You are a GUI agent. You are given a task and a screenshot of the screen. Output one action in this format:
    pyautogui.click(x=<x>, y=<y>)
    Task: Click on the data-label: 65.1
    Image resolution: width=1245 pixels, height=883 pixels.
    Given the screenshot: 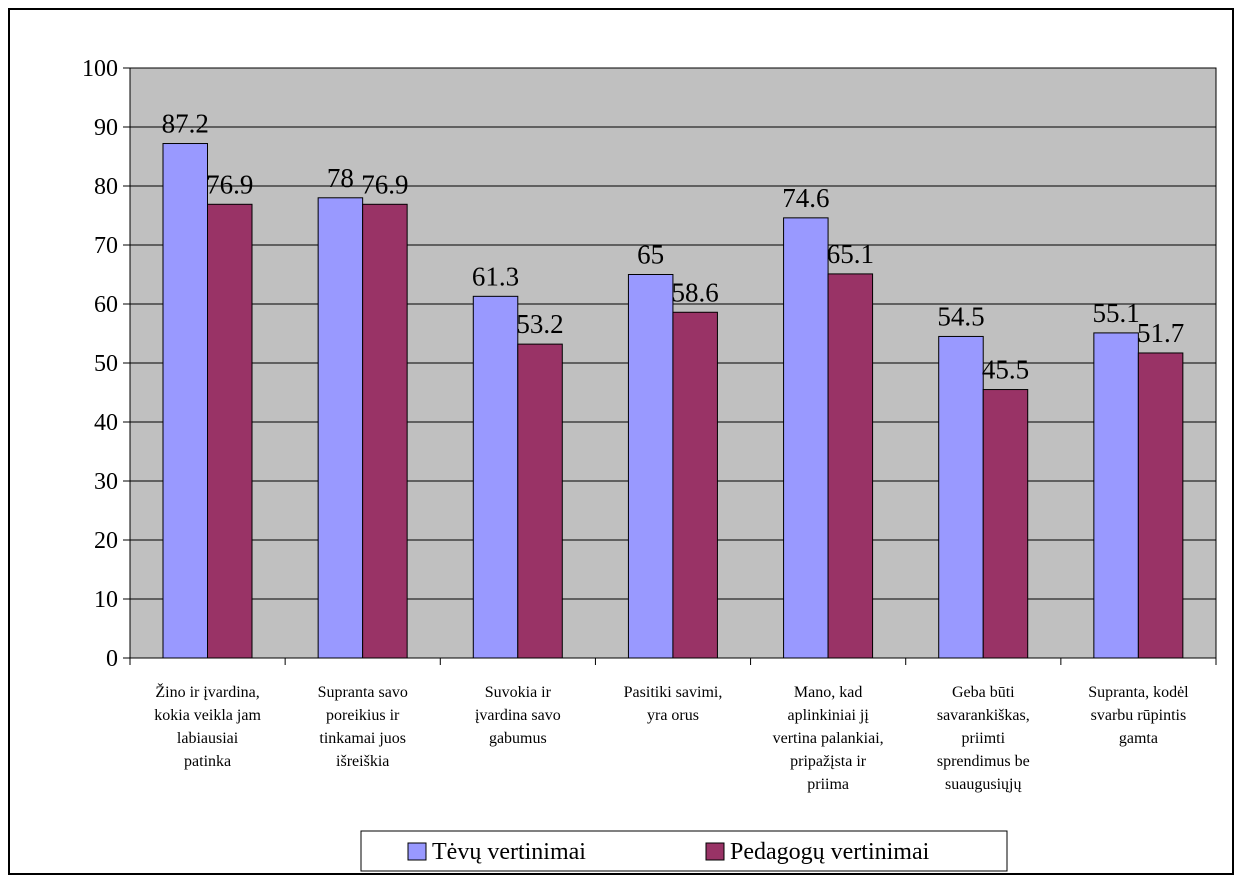 What is the action you would take?
    pyautogui.click(x=850, y=254)
    